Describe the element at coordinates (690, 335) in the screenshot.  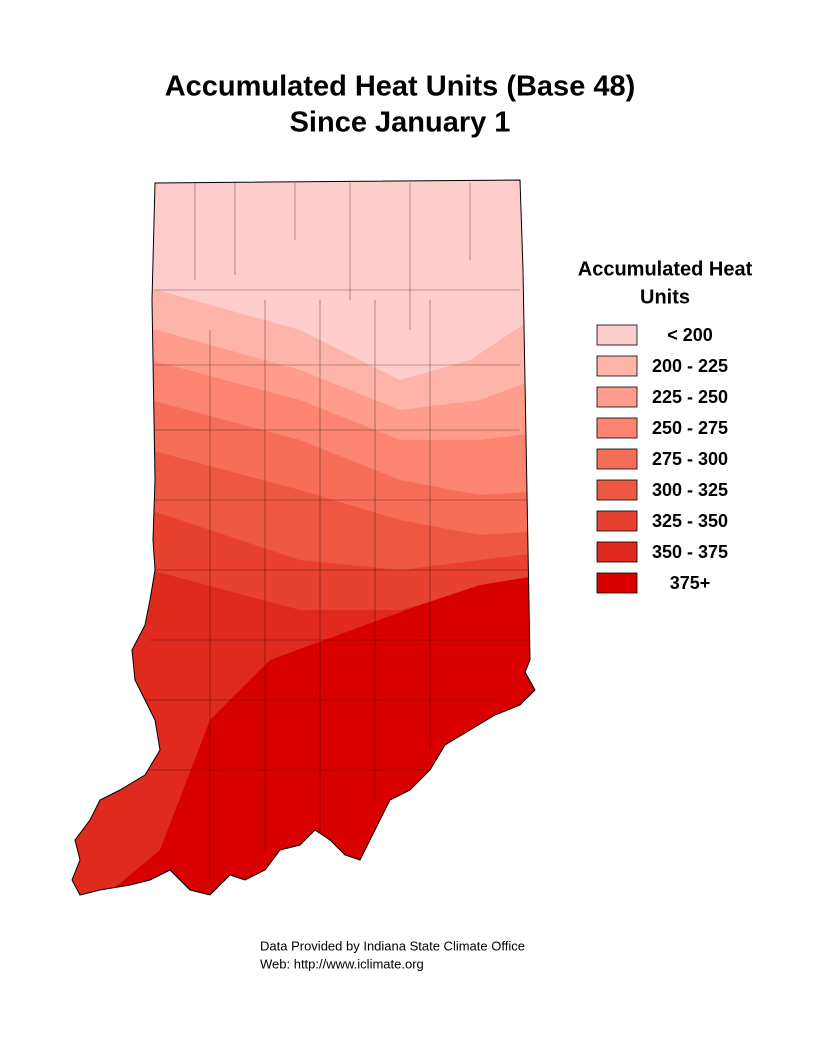
I see `legend-label: < 200` at that location.